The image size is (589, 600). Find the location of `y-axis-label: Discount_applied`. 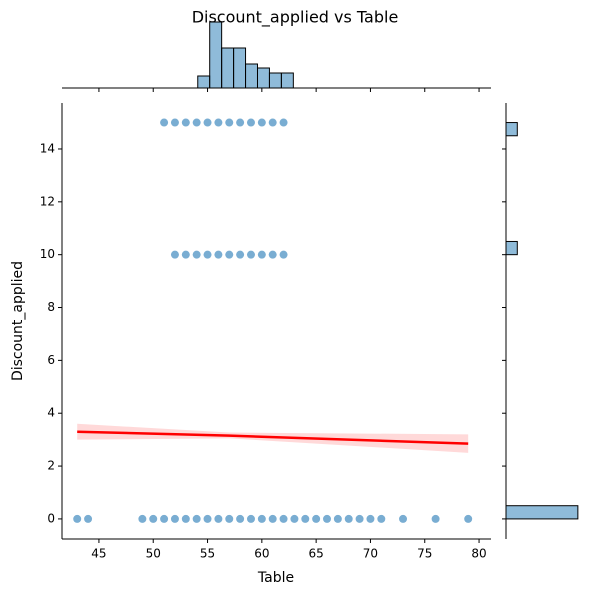

y-axis-label: Discount_applied is located at coordinates (18, 321).